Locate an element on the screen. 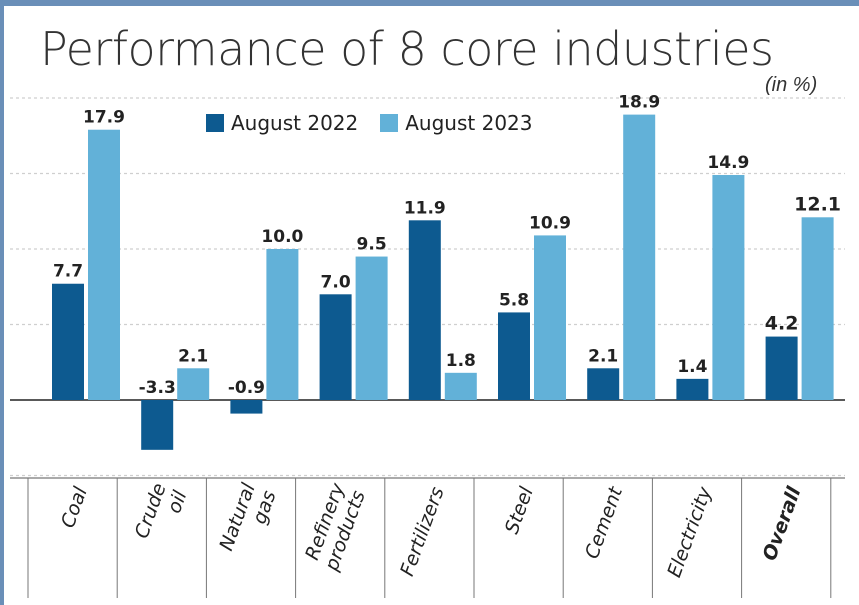  legend: August 2022 August 2023 is located at coordinates (380, 123).